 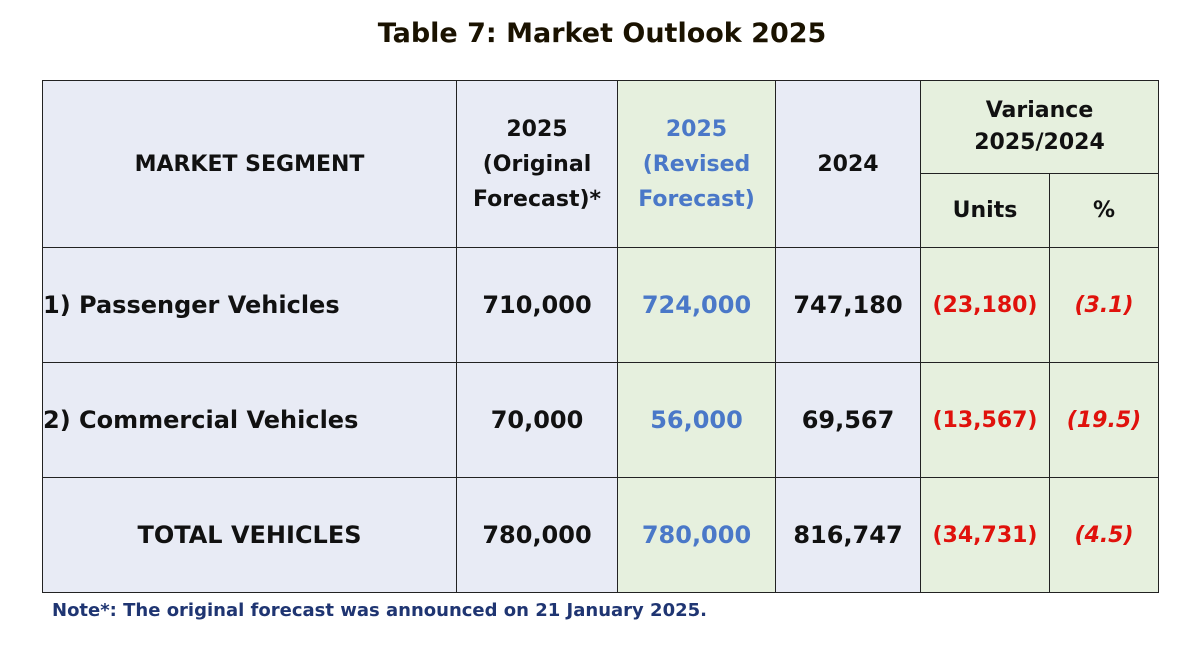 What do you see at coordinates (1104, 420) in the screenshot?
I see `row-variance-percent: (19.5)` at bounding box center [1104, 420].